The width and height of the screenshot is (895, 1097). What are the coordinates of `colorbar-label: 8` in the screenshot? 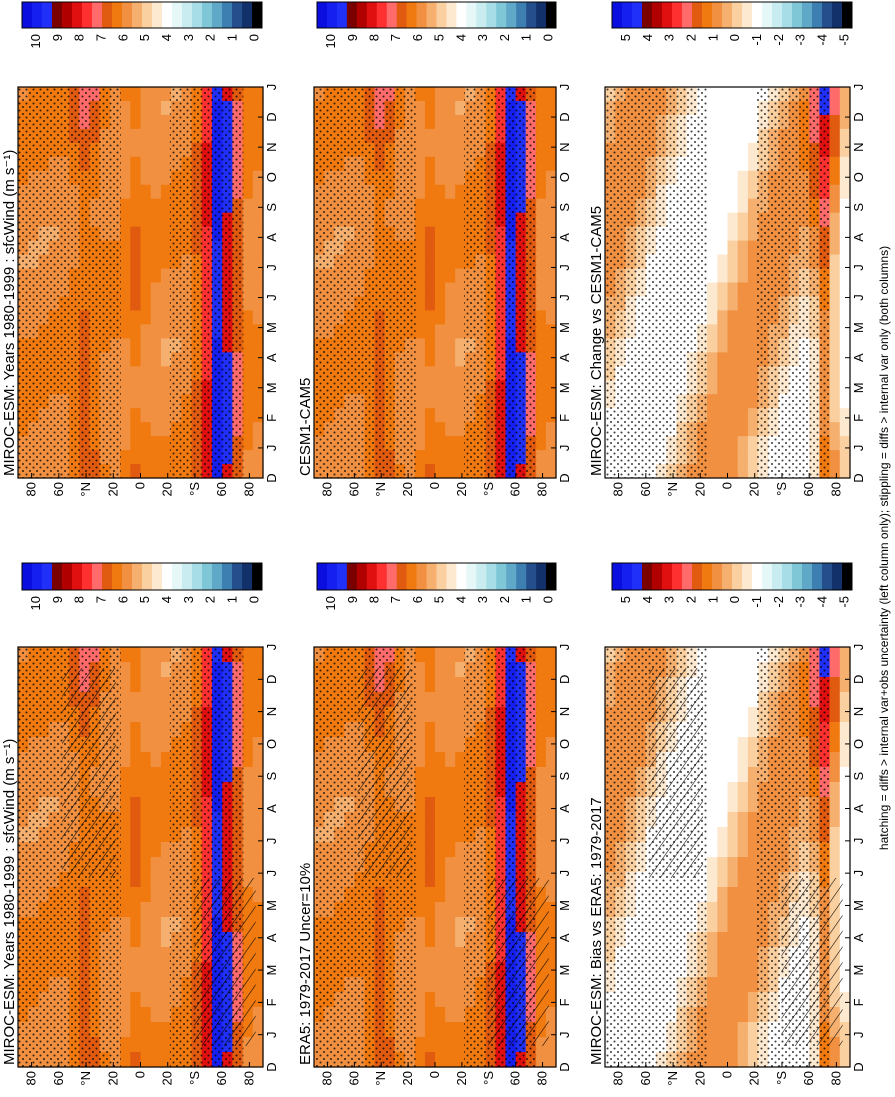 It's located at (79, 37).